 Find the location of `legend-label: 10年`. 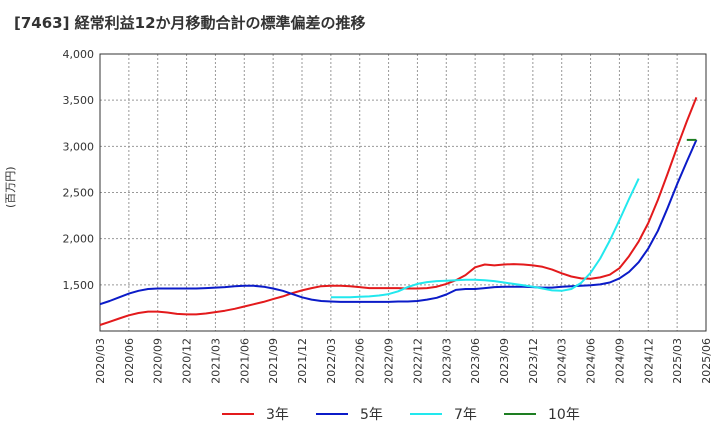

legend-label: 10年 is located at coordinates (564, 415).